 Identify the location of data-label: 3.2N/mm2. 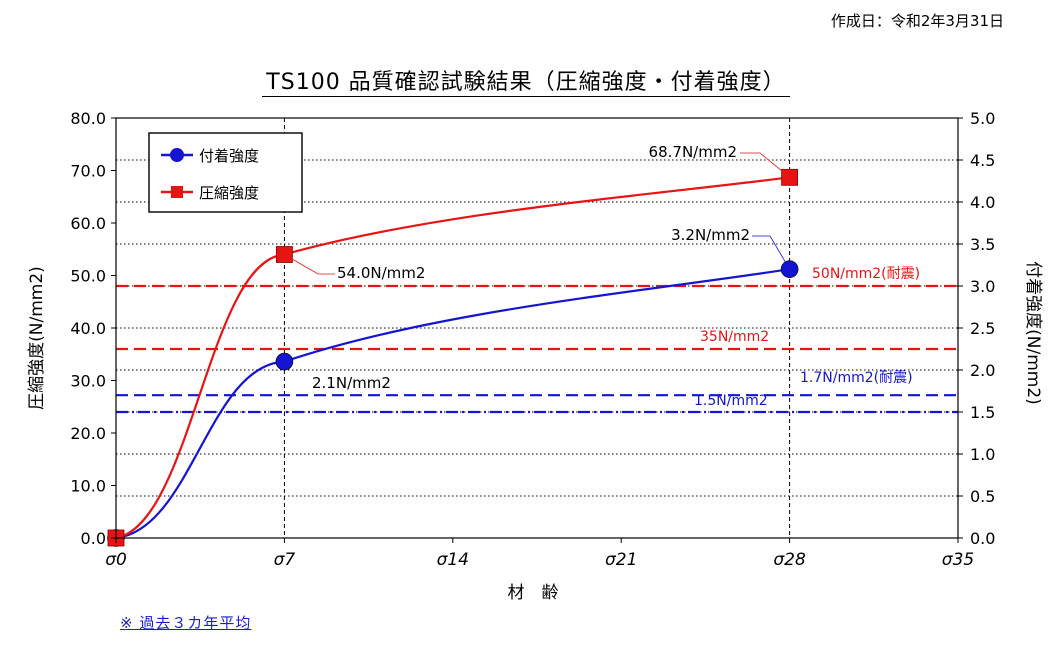
(710, 235).